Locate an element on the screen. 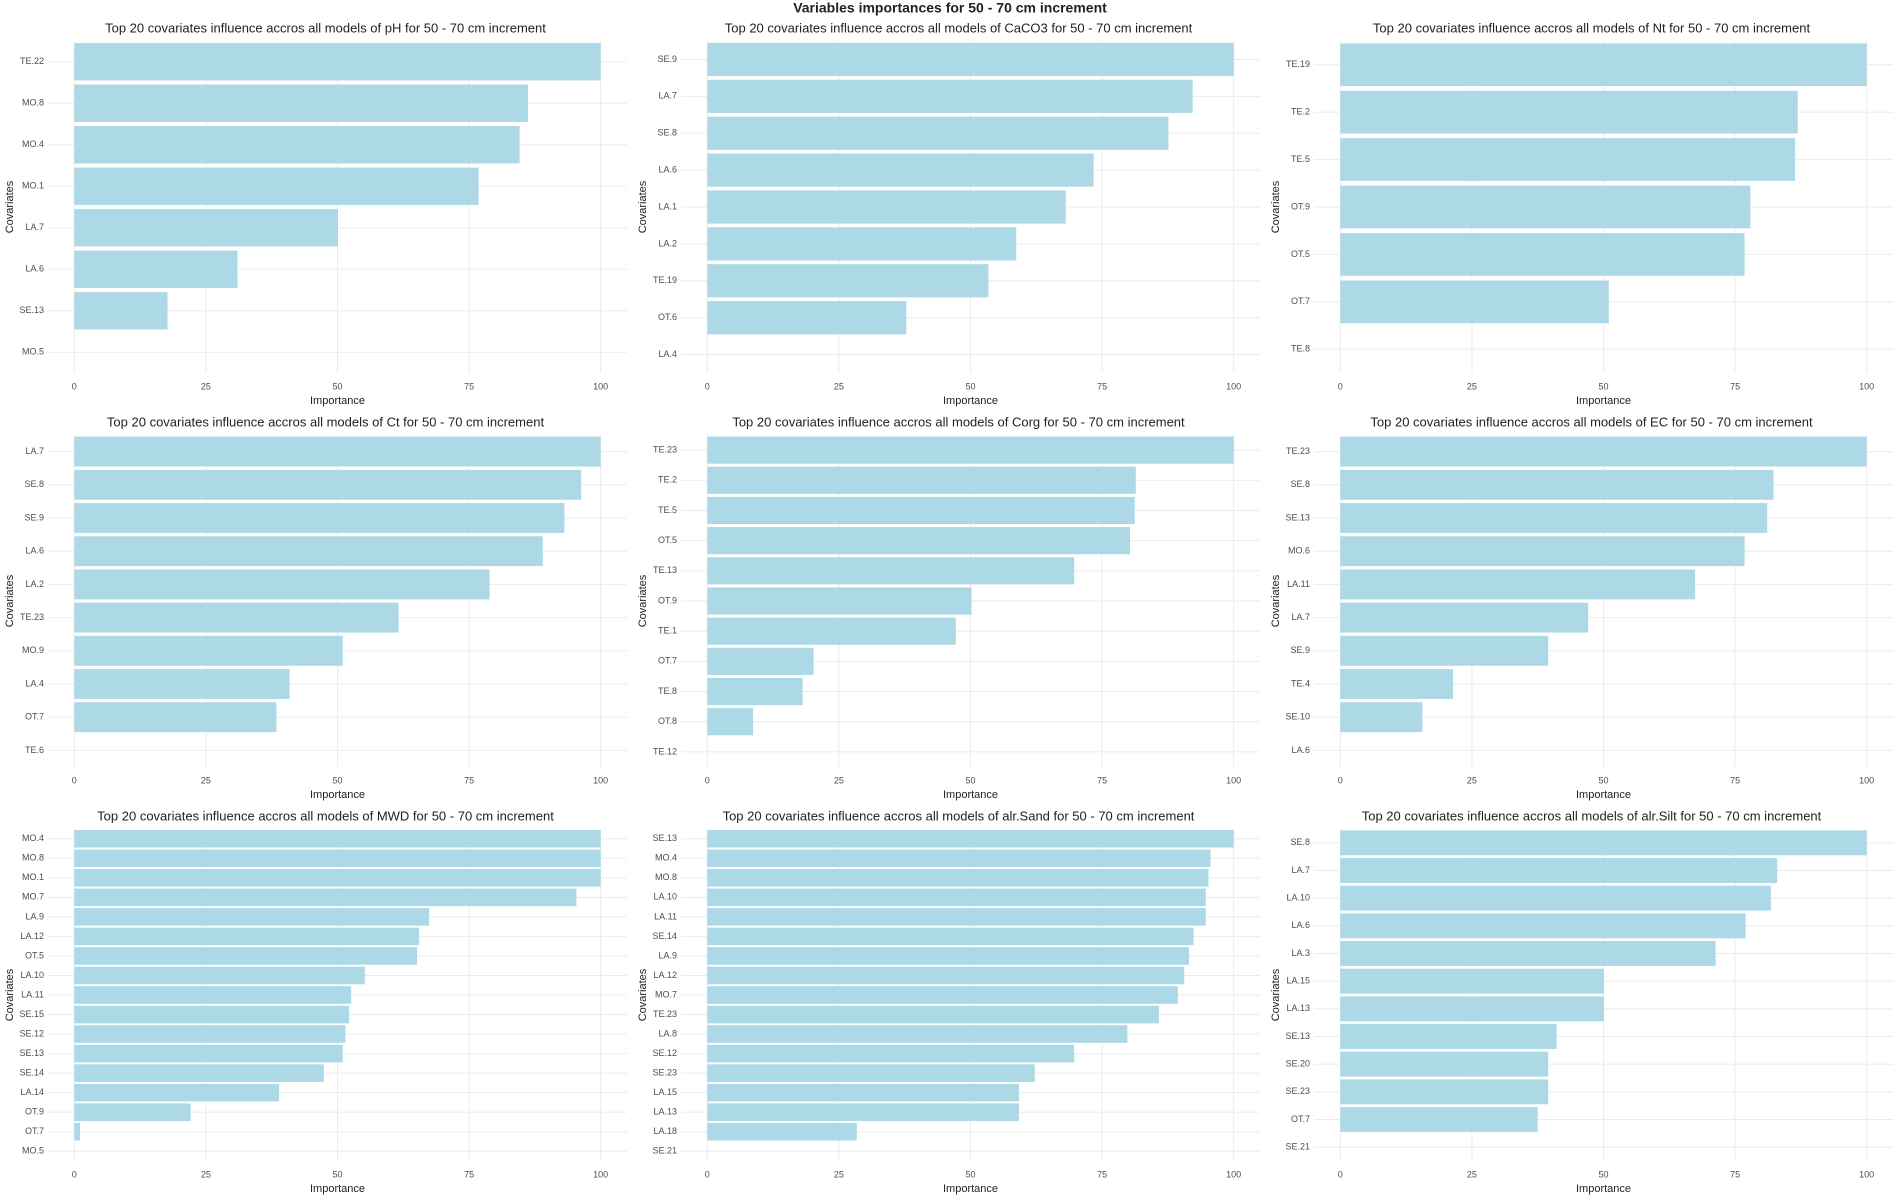 The height and width of the screenshot is (1200, 1900). y-tick-label: LA.15 is located at coordinates (1298, 981).